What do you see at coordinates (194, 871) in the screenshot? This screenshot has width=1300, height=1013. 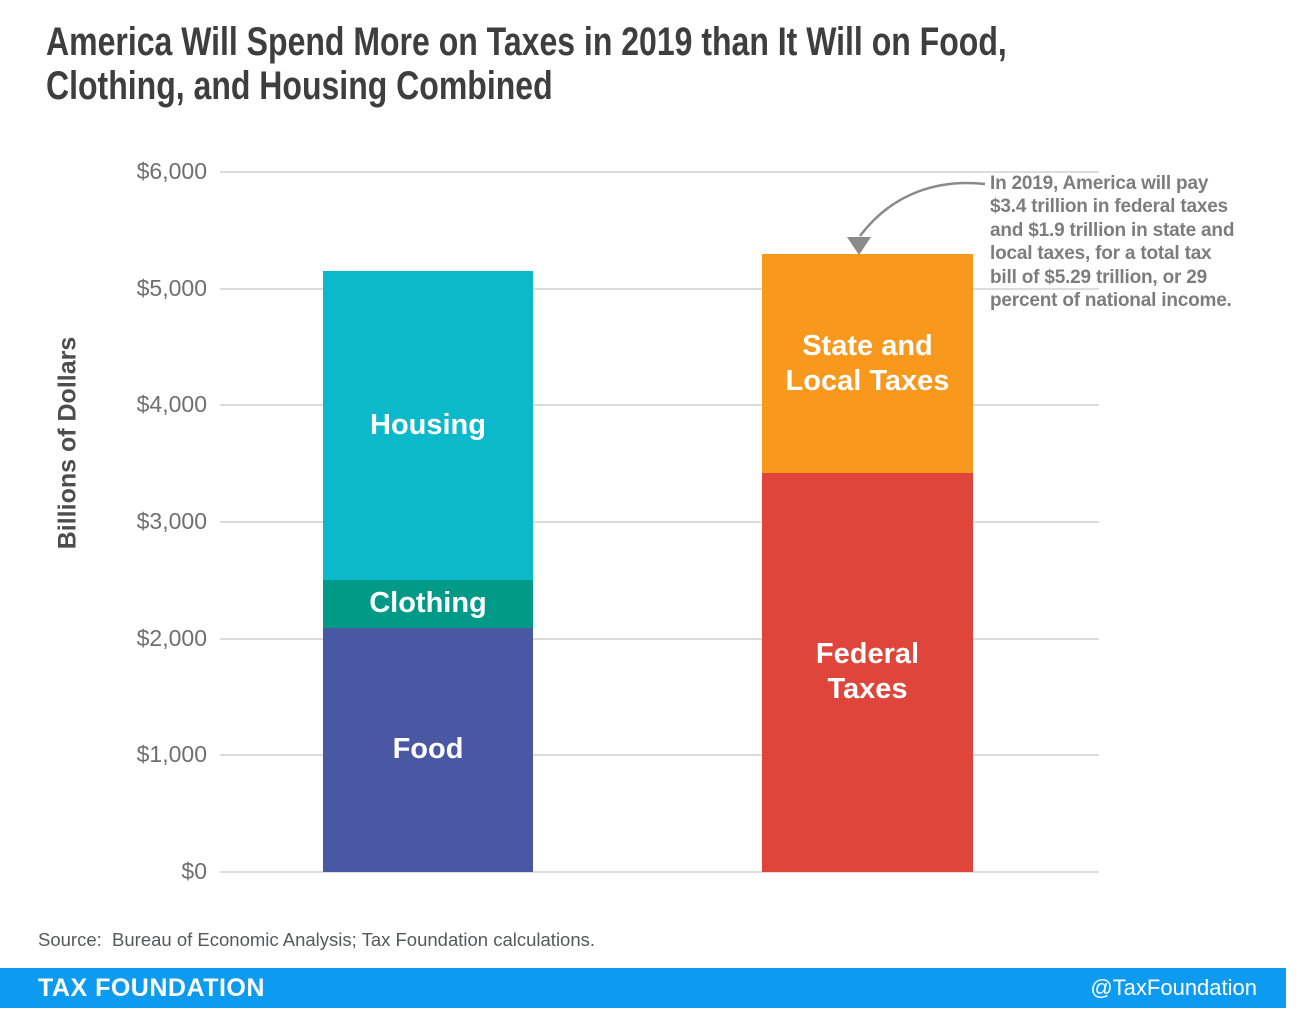 I see `y-tick-label: $0` at bounding box center [194, 871].